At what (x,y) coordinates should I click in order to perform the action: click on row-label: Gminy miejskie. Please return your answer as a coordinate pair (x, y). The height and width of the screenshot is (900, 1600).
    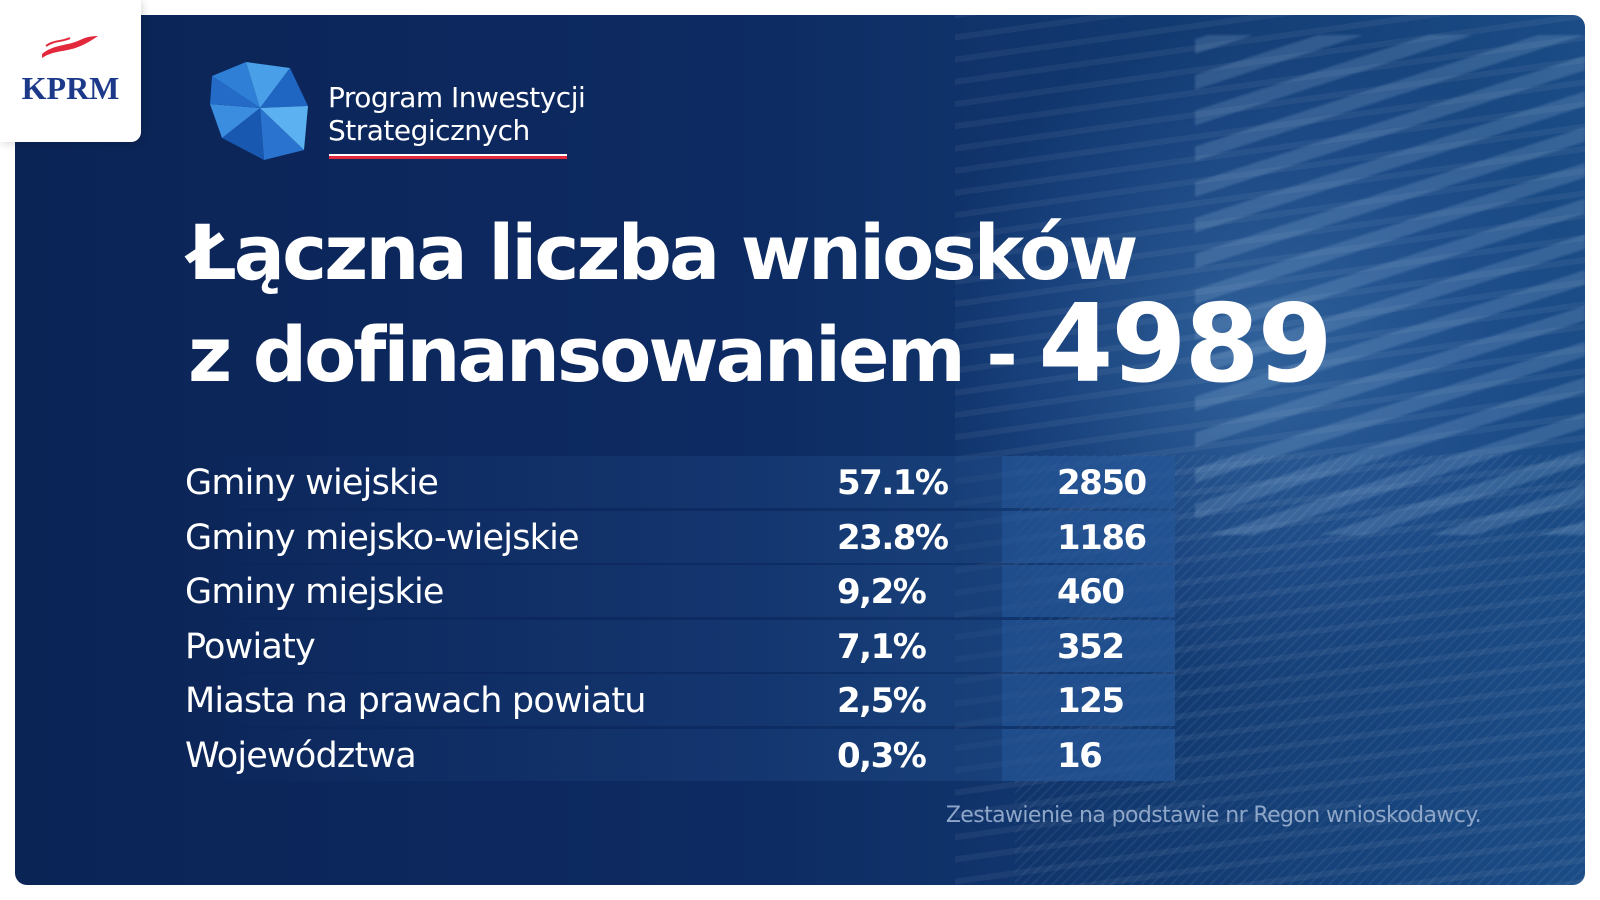
    Looking at the image, I should click on (314, 592).